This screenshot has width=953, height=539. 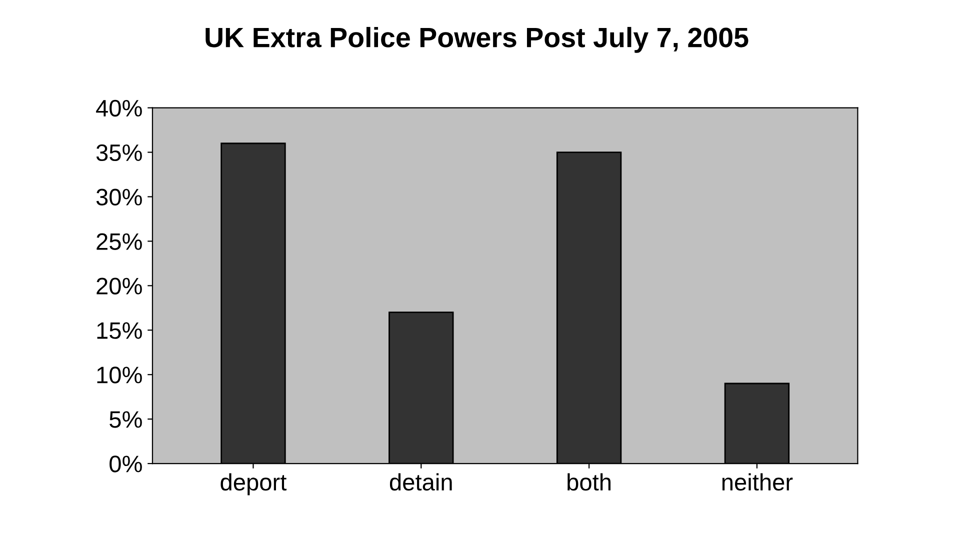 I want to click on y-tick-label: 0%, so click(x=126, y=464).